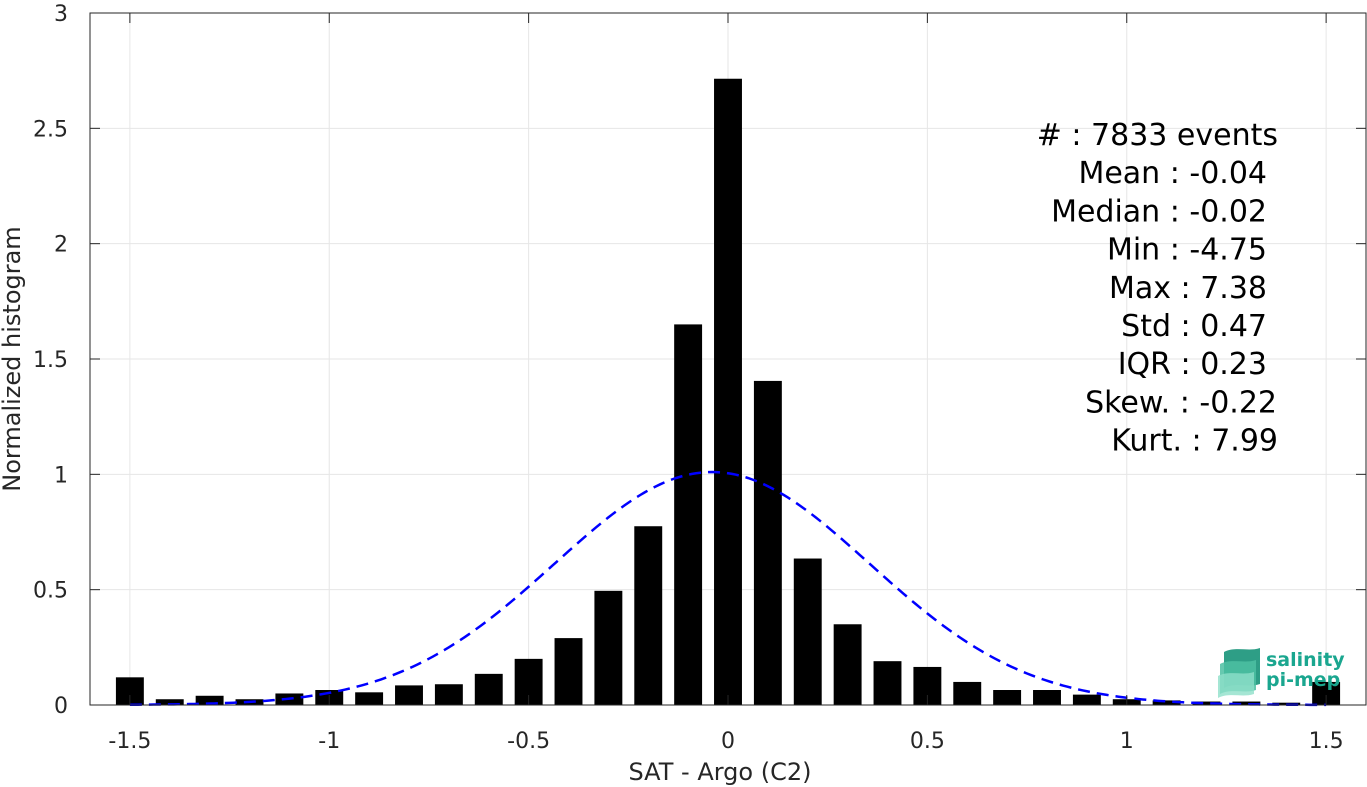 This screenshot has width=1367, height=787. What do you see at coordinates (61, 475) in the screenshot?
I see `y-tick-label: 1` at bounding box center [61, 475].